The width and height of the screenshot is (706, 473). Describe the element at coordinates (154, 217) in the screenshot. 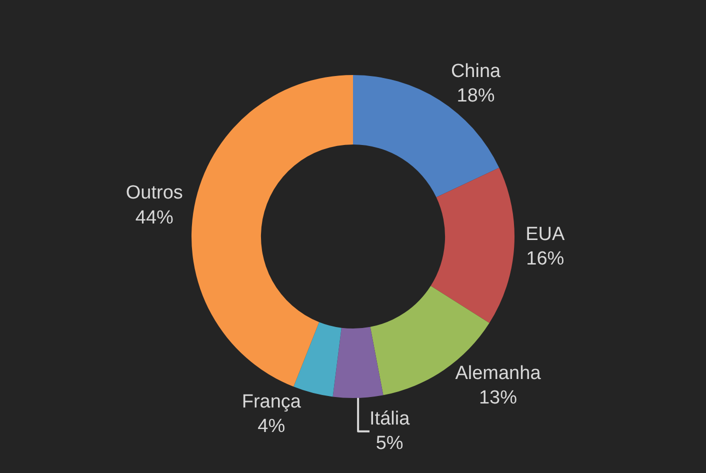

I see `data-label: 44%` at that location.